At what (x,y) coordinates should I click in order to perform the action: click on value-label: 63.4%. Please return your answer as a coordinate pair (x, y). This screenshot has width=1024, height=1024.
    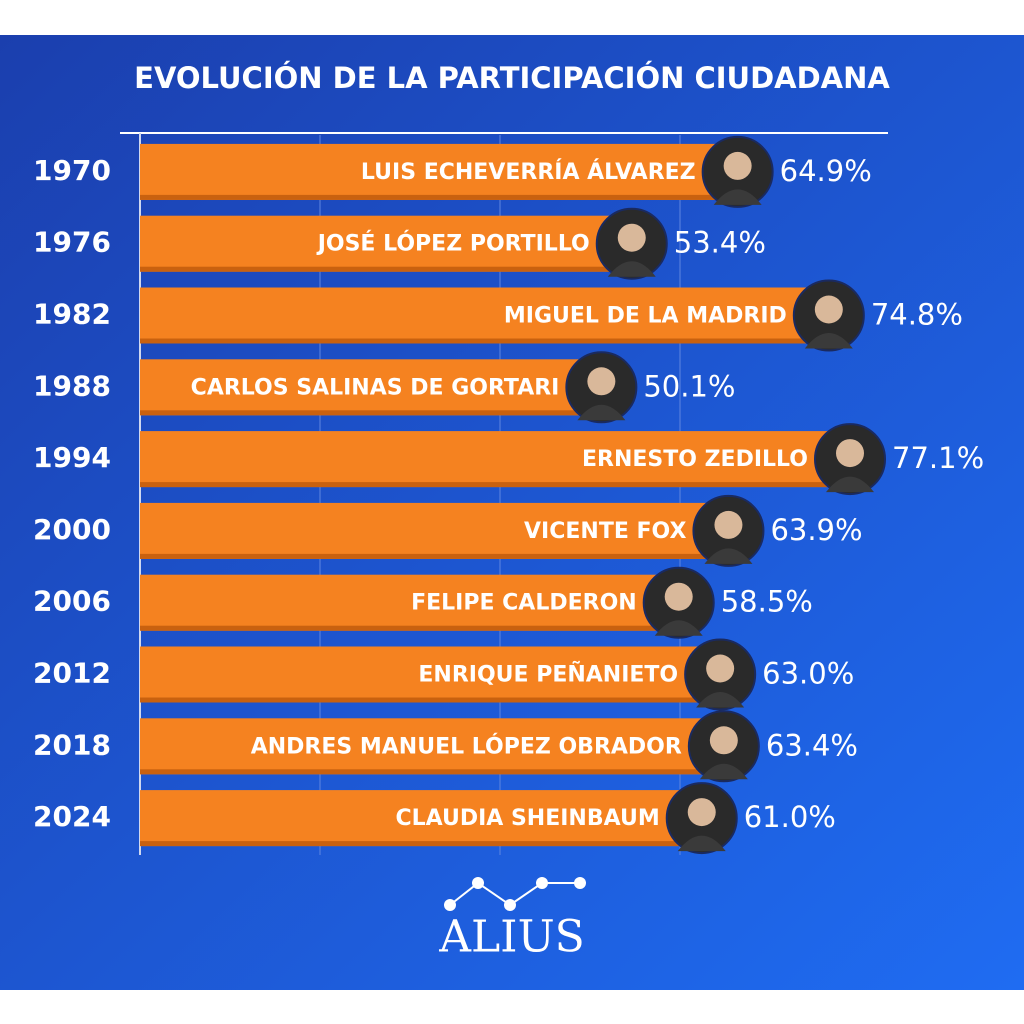
    Looking at the image, I should click on (812, 745).